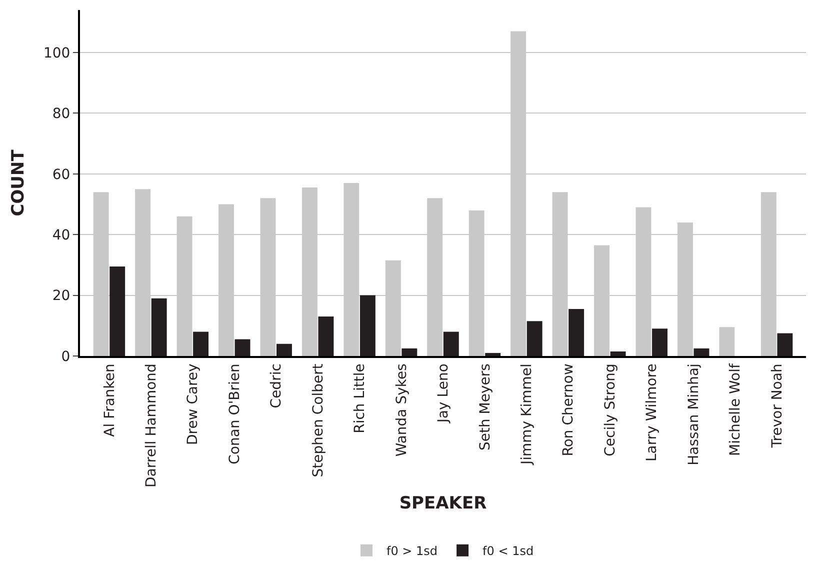 The image size is (826, 575). Describe the element at coordinates (276, 386) in the screenshot. I see `x-tick-label: Cedric` at that location.